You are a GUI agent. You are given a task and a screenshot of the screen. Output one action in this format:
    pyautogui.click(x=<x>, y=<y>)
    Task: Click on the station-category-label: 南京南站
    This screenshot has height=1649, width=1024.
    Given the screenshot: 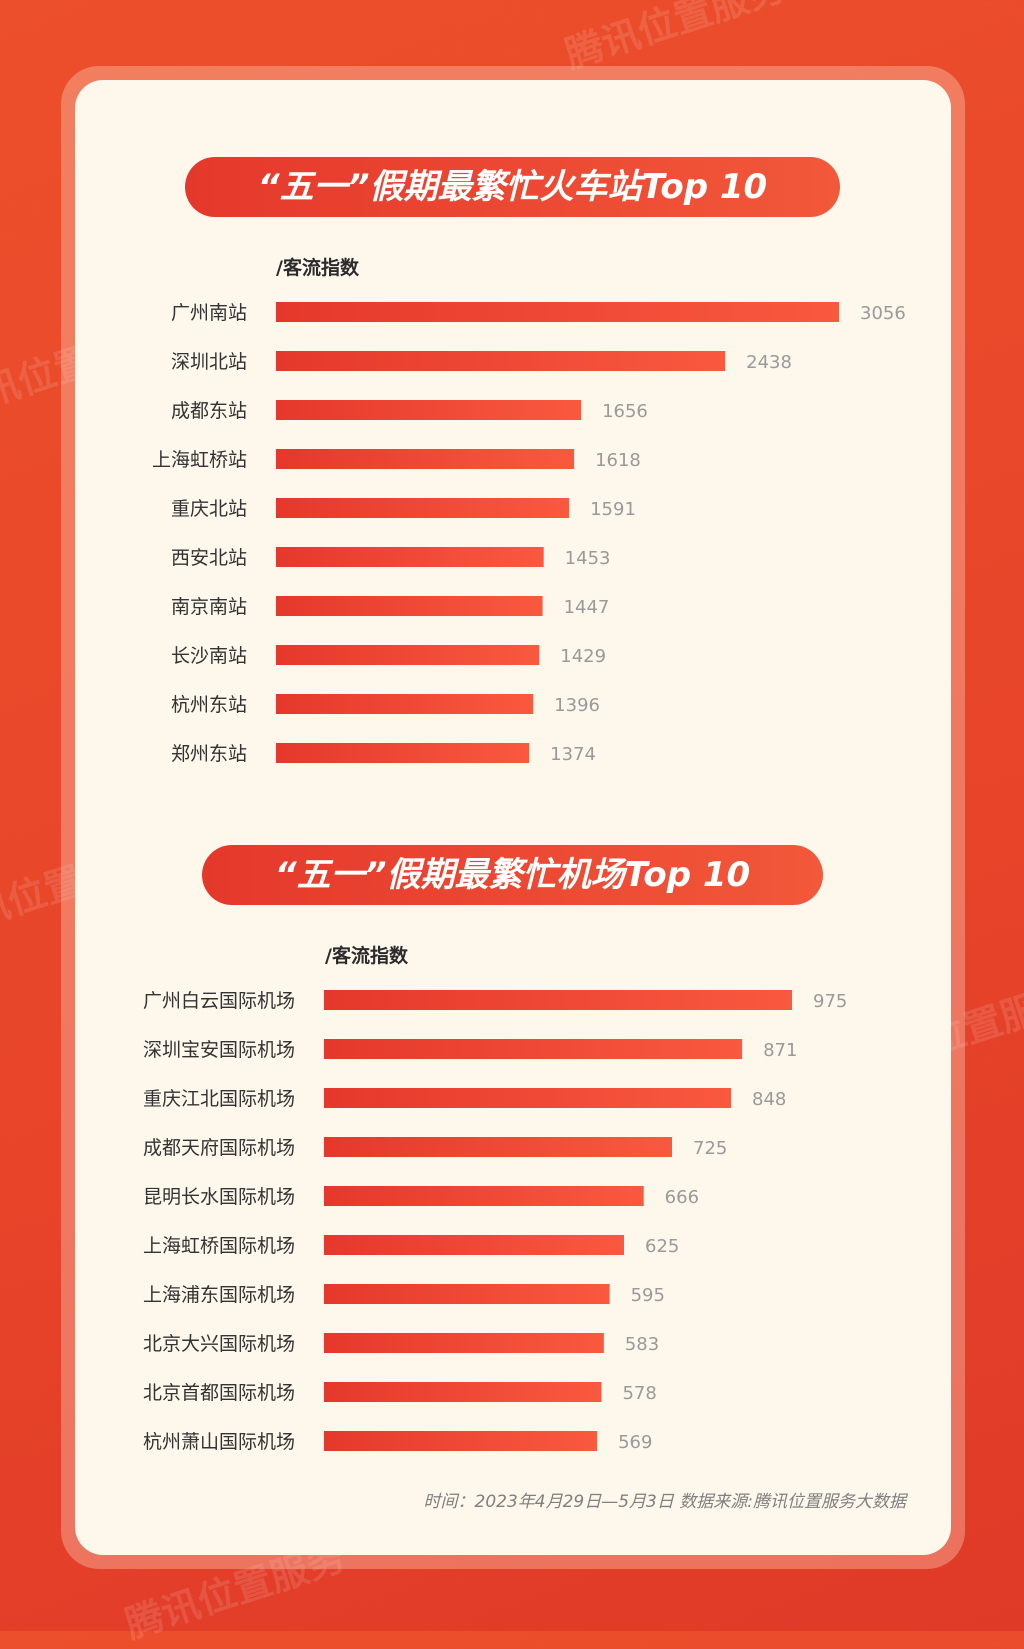 What is the action you would take?
    pyautogui.click(x=209, y=607)
    